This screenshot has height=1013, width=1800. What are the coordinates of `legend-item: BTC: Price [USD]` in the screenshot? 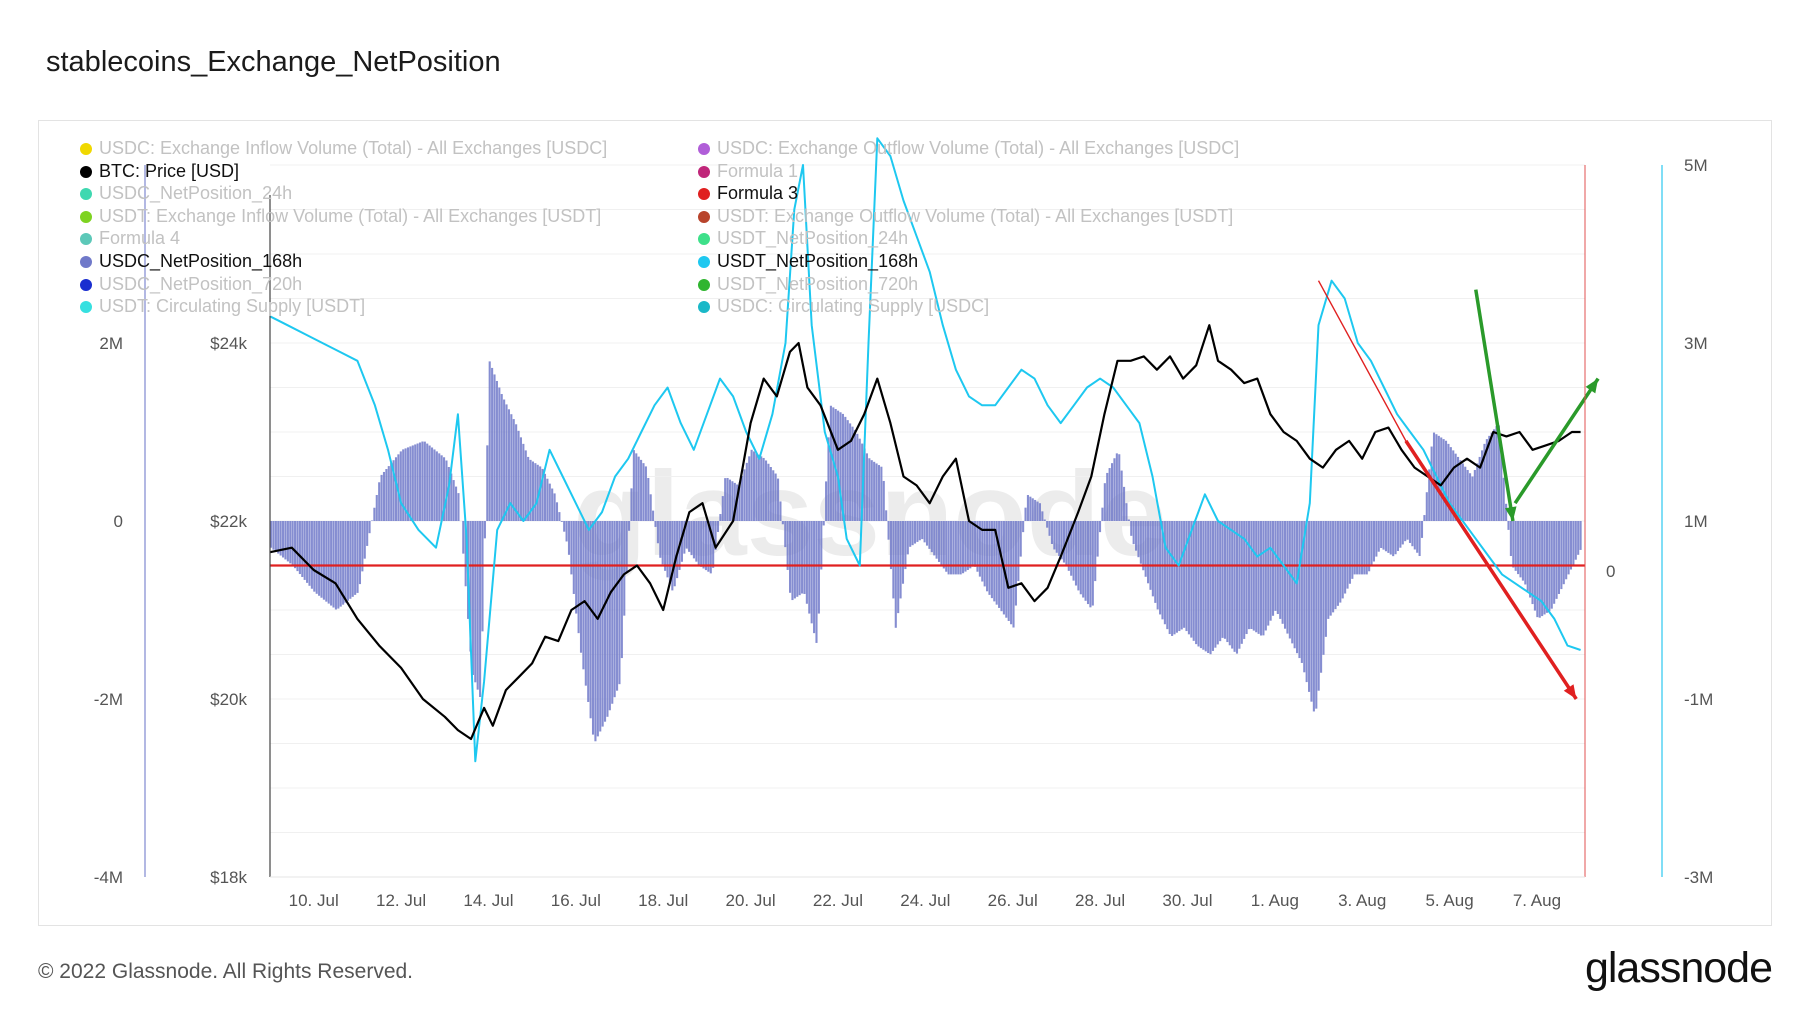 It's located at (159, 171).